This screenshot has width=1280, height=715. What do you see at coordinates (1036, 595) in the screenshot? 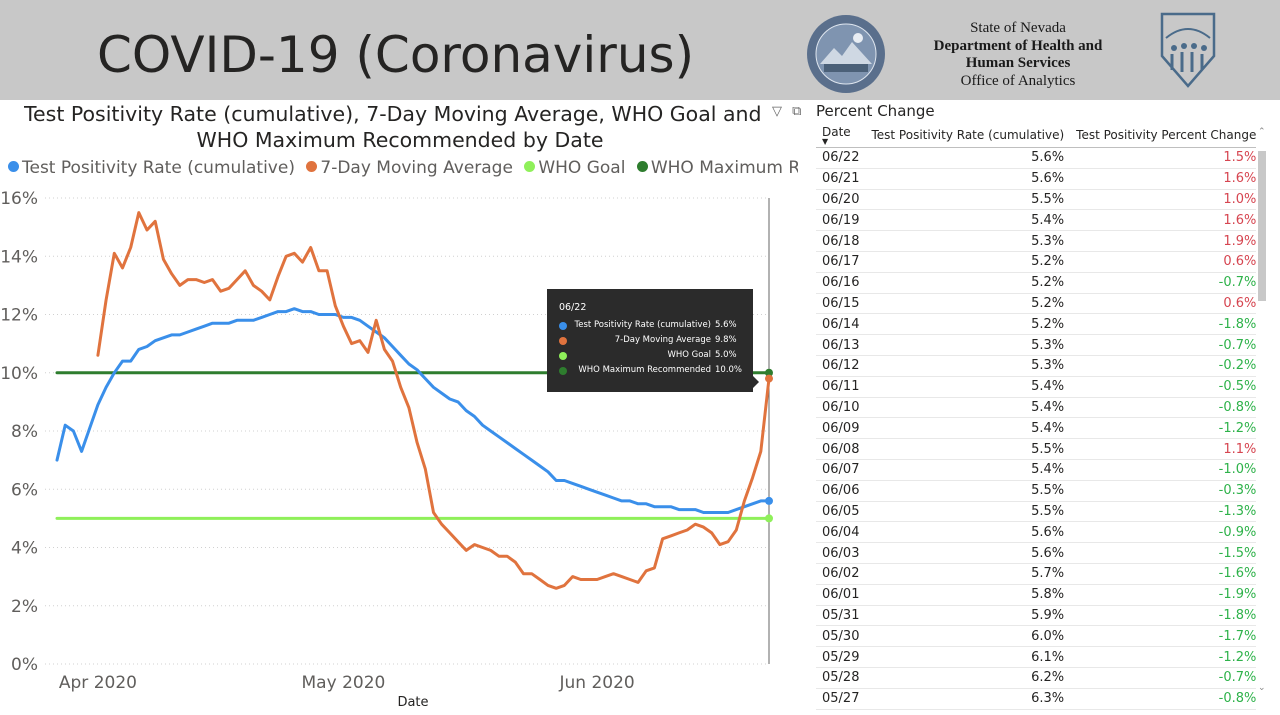
I see `table-row: 06/01 5.8% -1.9%` at bounding box center [1036, 595].